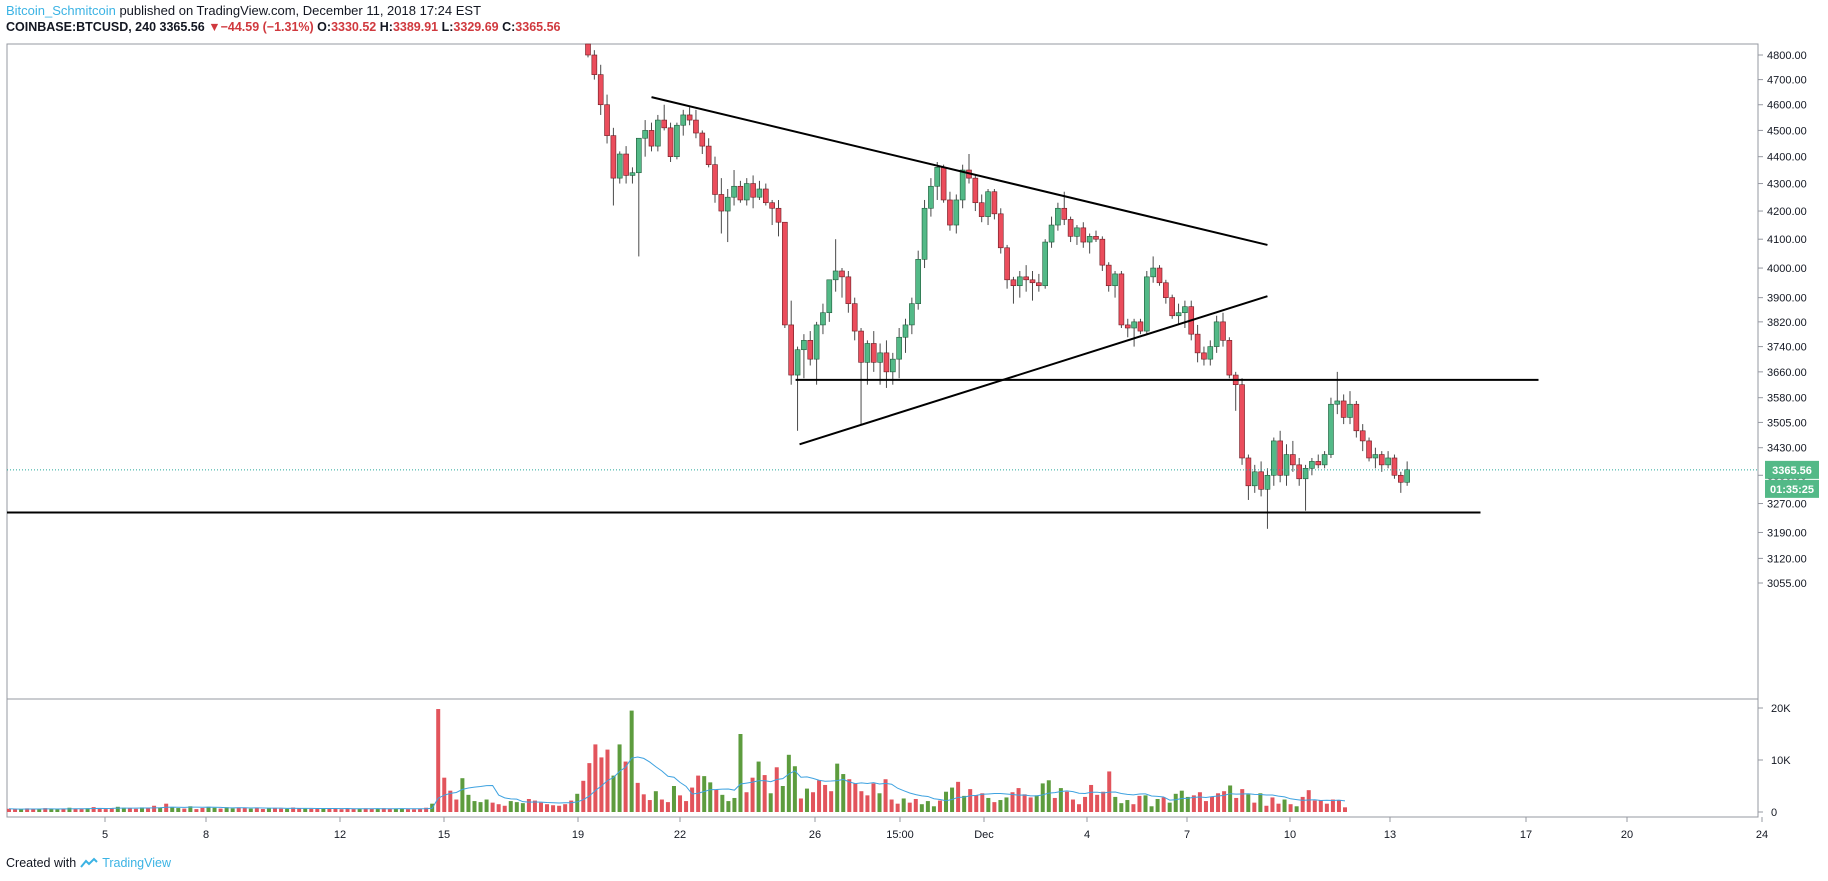 The width and height of the screenshot is (1828, 881). Describe the element at coordinates (935, 829) in the screenshot. I see `time-axis: 5 8 12 15 19 22 26 15:00 Dec 4 7 10 13 17 20 24` at that location.